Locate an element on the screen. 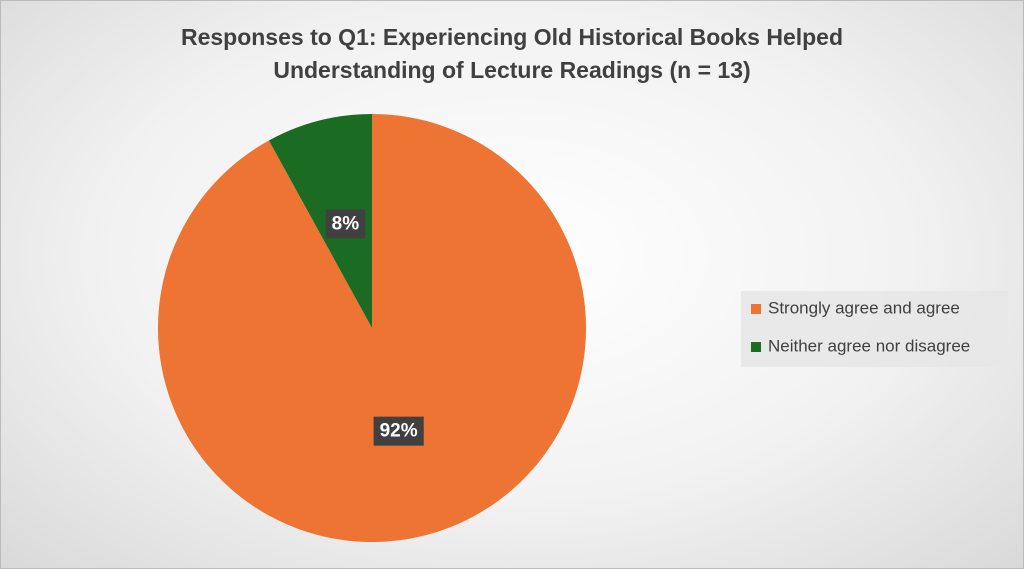 The height and width of the screenshot is (569, 1024). data-label: 8% is located at coordinates (346, 223).